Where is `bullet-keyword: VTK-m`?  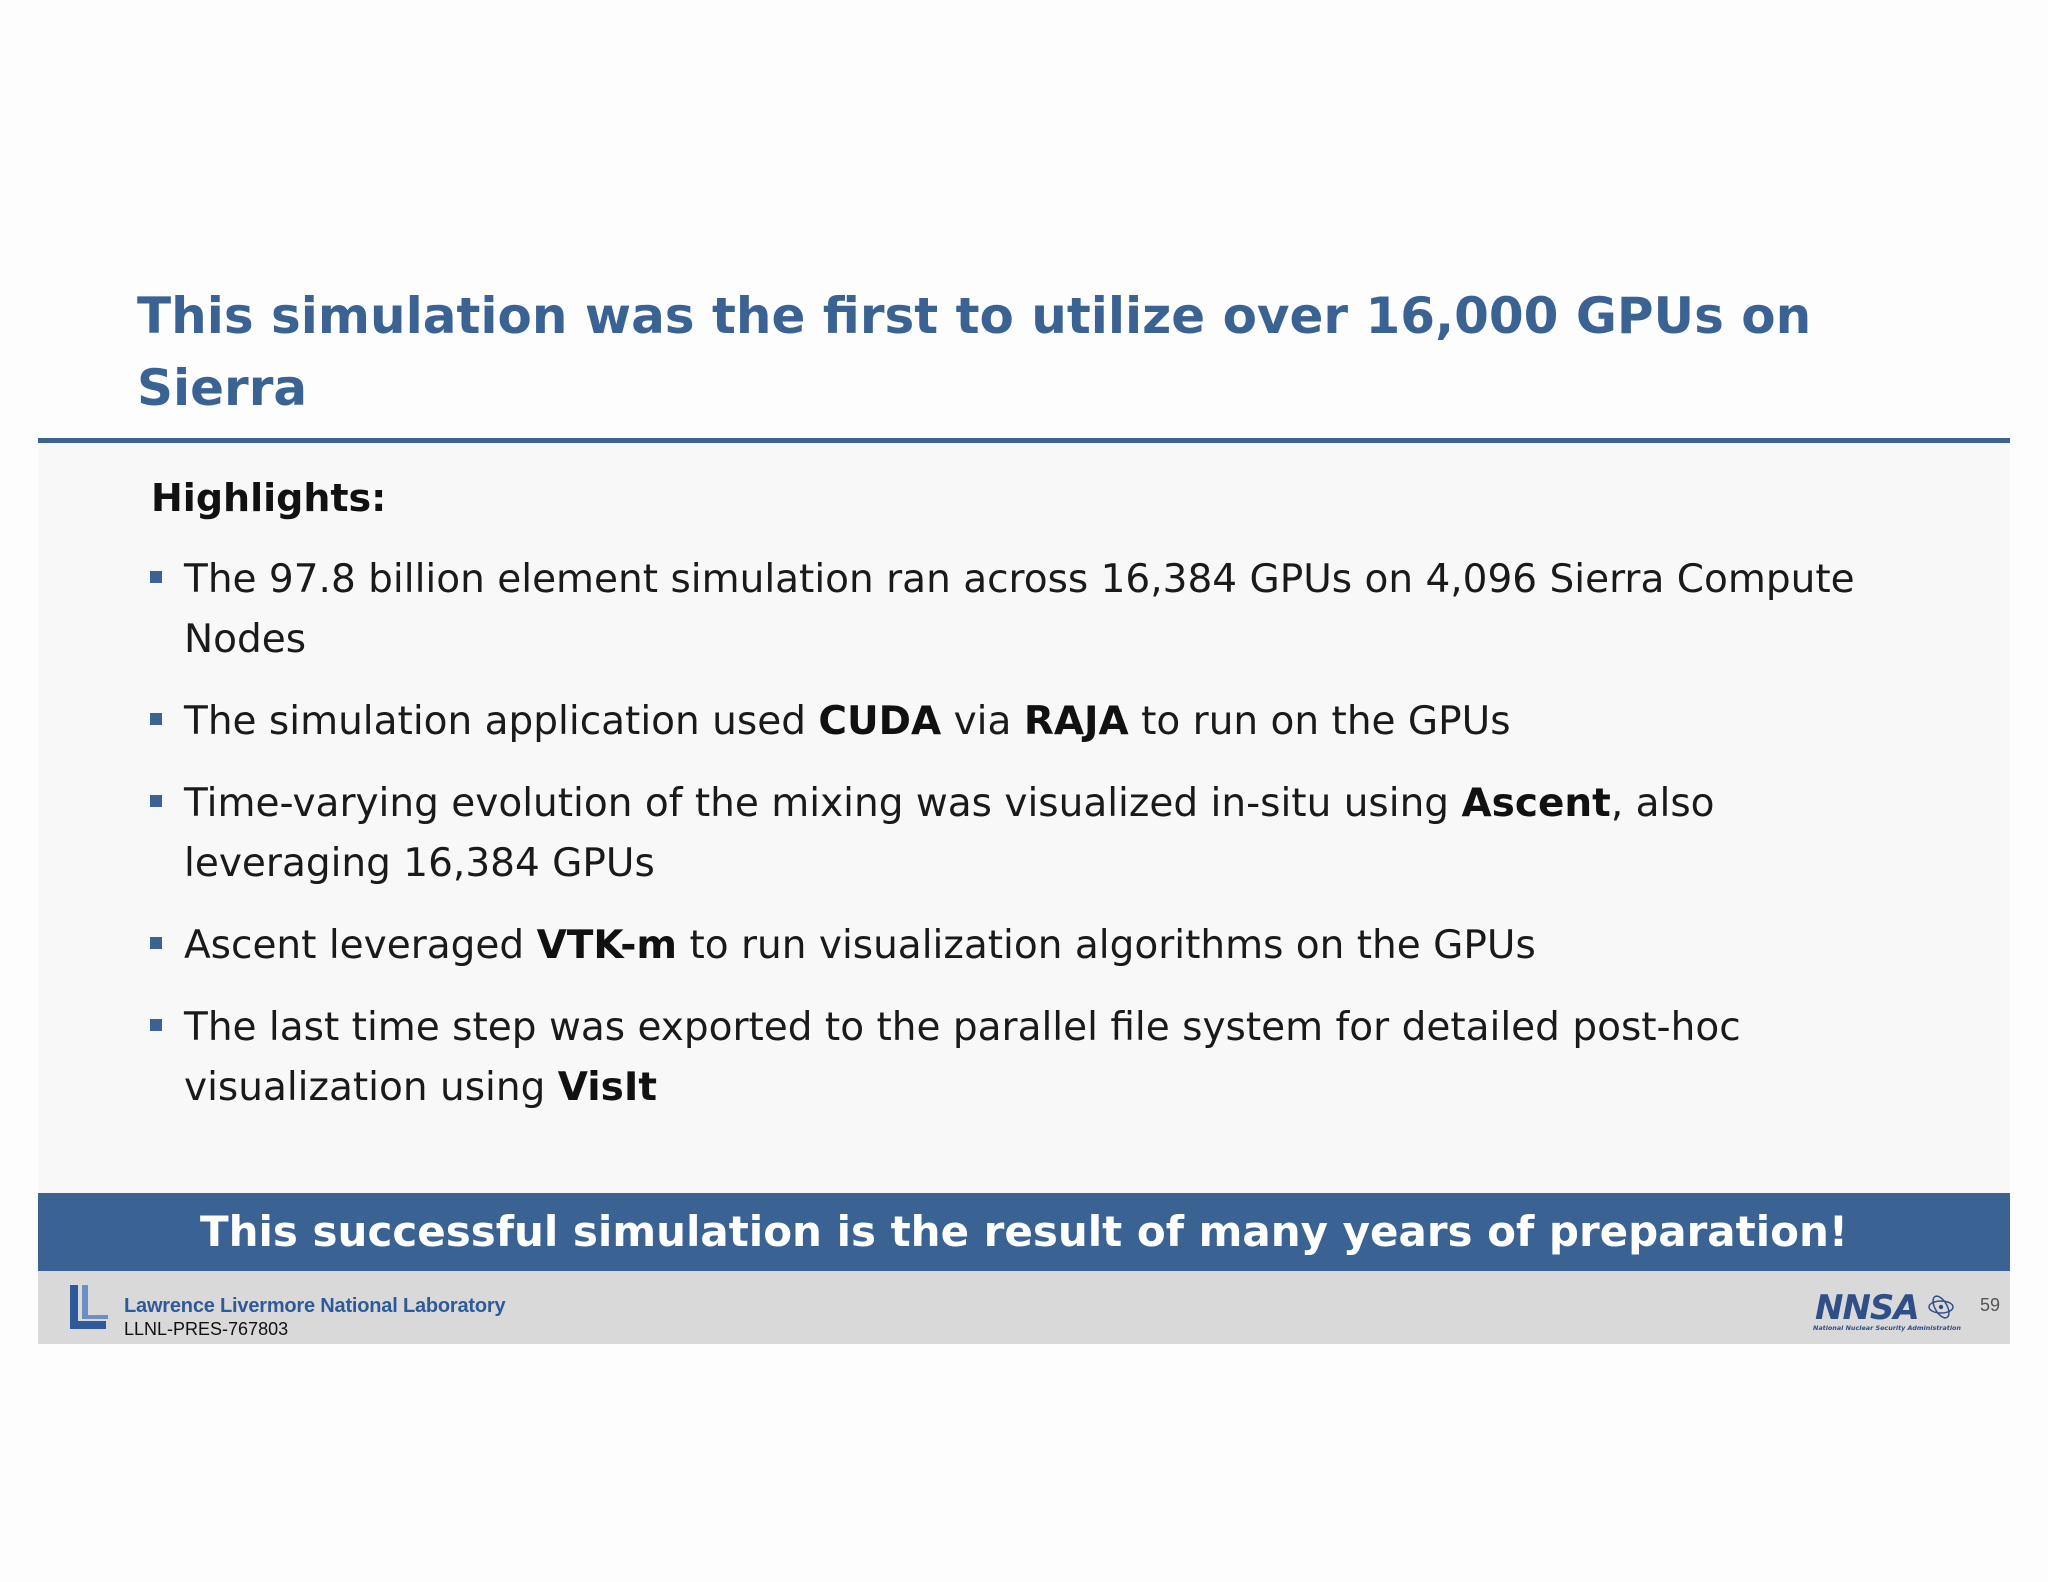 bullet-keyword: VTK-m is located at coordinates (607, 945).